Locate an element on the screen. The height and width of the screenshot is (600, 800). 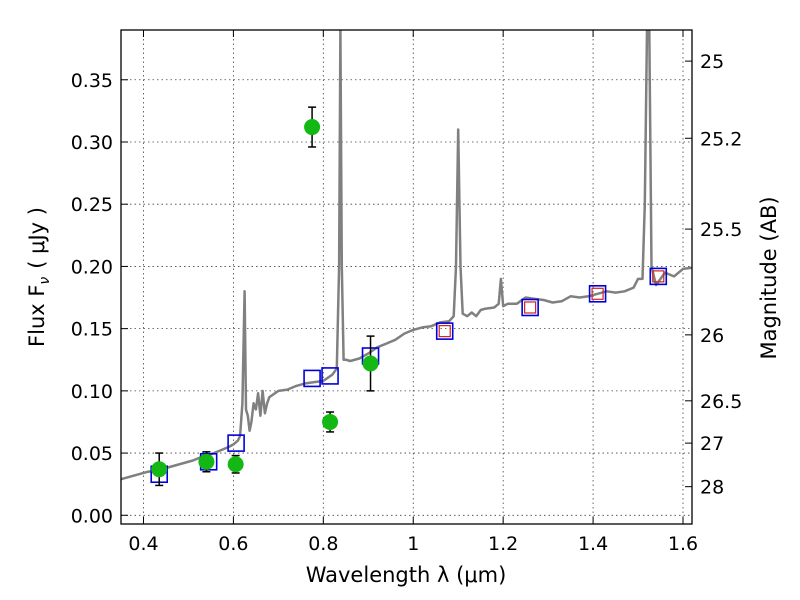
y-tick-label: 0.20 is located at coordinates (92, 267).